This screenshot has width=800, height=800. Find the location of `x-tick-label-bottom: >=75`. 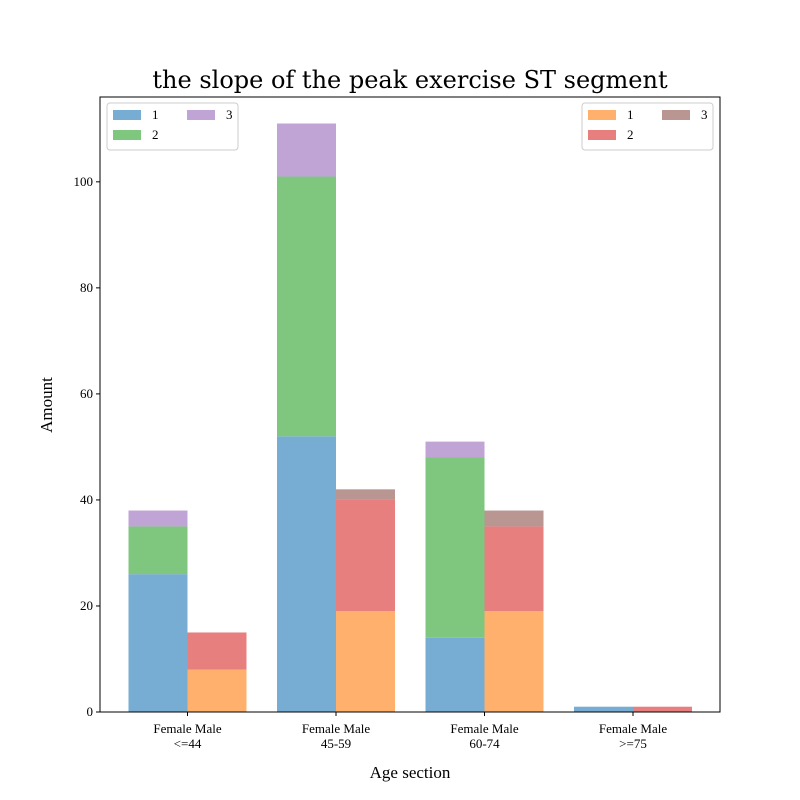

x-tick-label-bottom: >=75 is located at coordinates (633, 743).